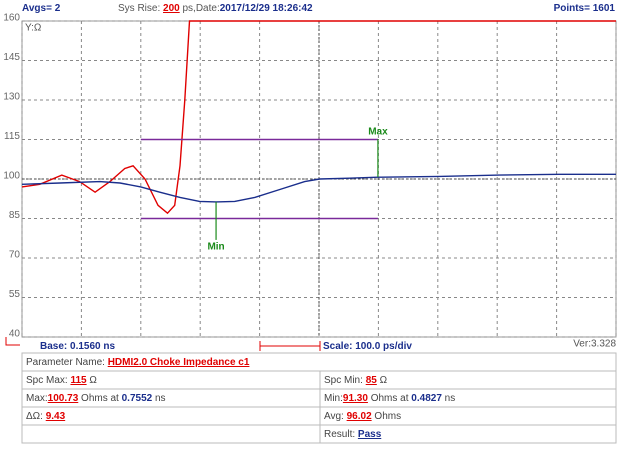 The height and width of the screenshot is (453, 617). I want to click on avgs: Avgs= 2, so click(41, 8).